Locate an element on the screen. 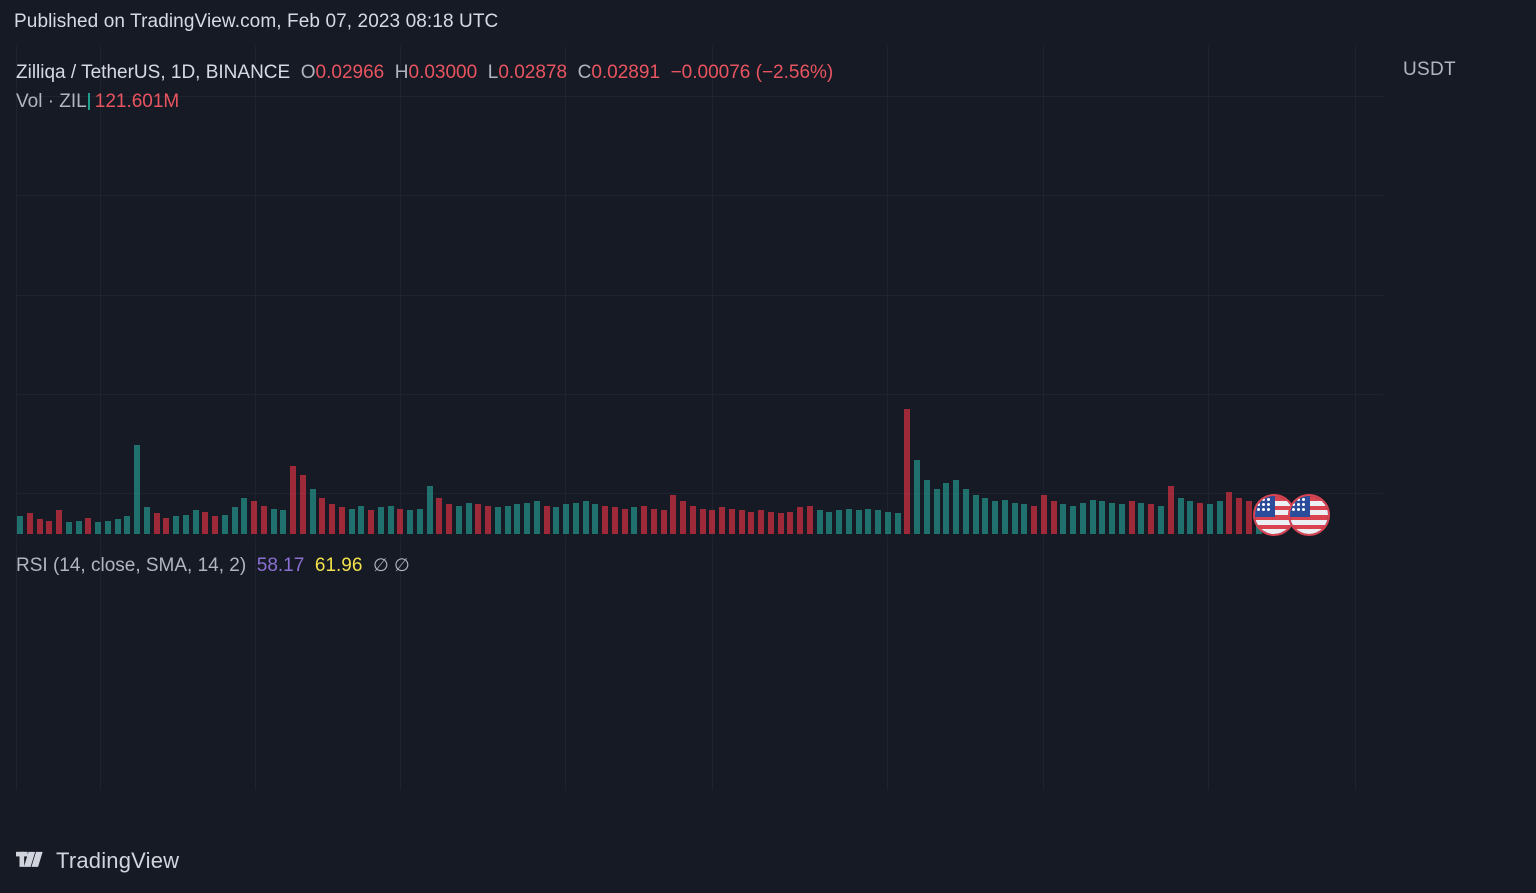 Image resolution: width=1536 pixels, height=893 pixels. price-axis: USDT is located at coordinates (1459, 418).